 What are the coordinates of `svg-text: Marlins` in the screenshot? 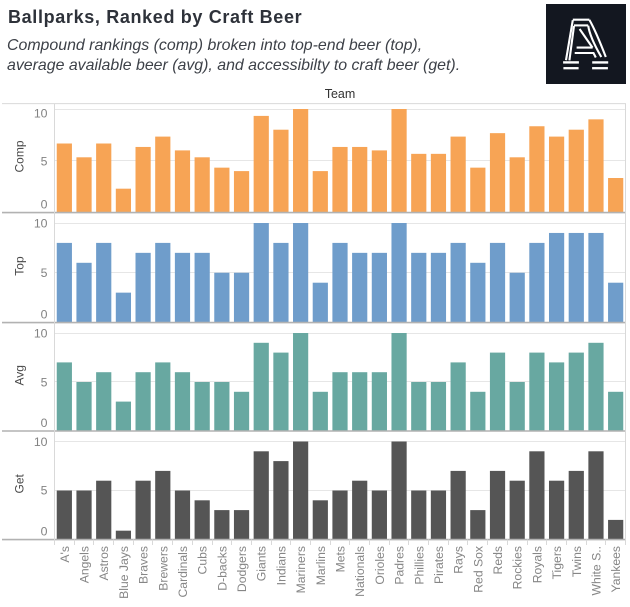 It's located at (321, 565).